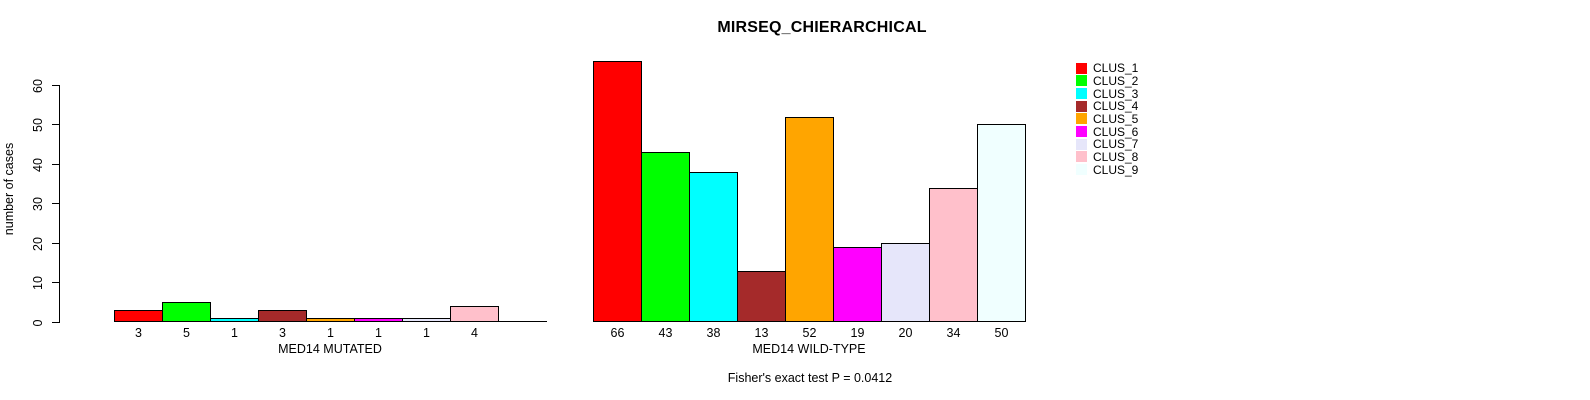  What do you see at coordinates (9, 189) in the screenshot?
I see `y-axis-label: number of cases` at bounding box center [9, 189].